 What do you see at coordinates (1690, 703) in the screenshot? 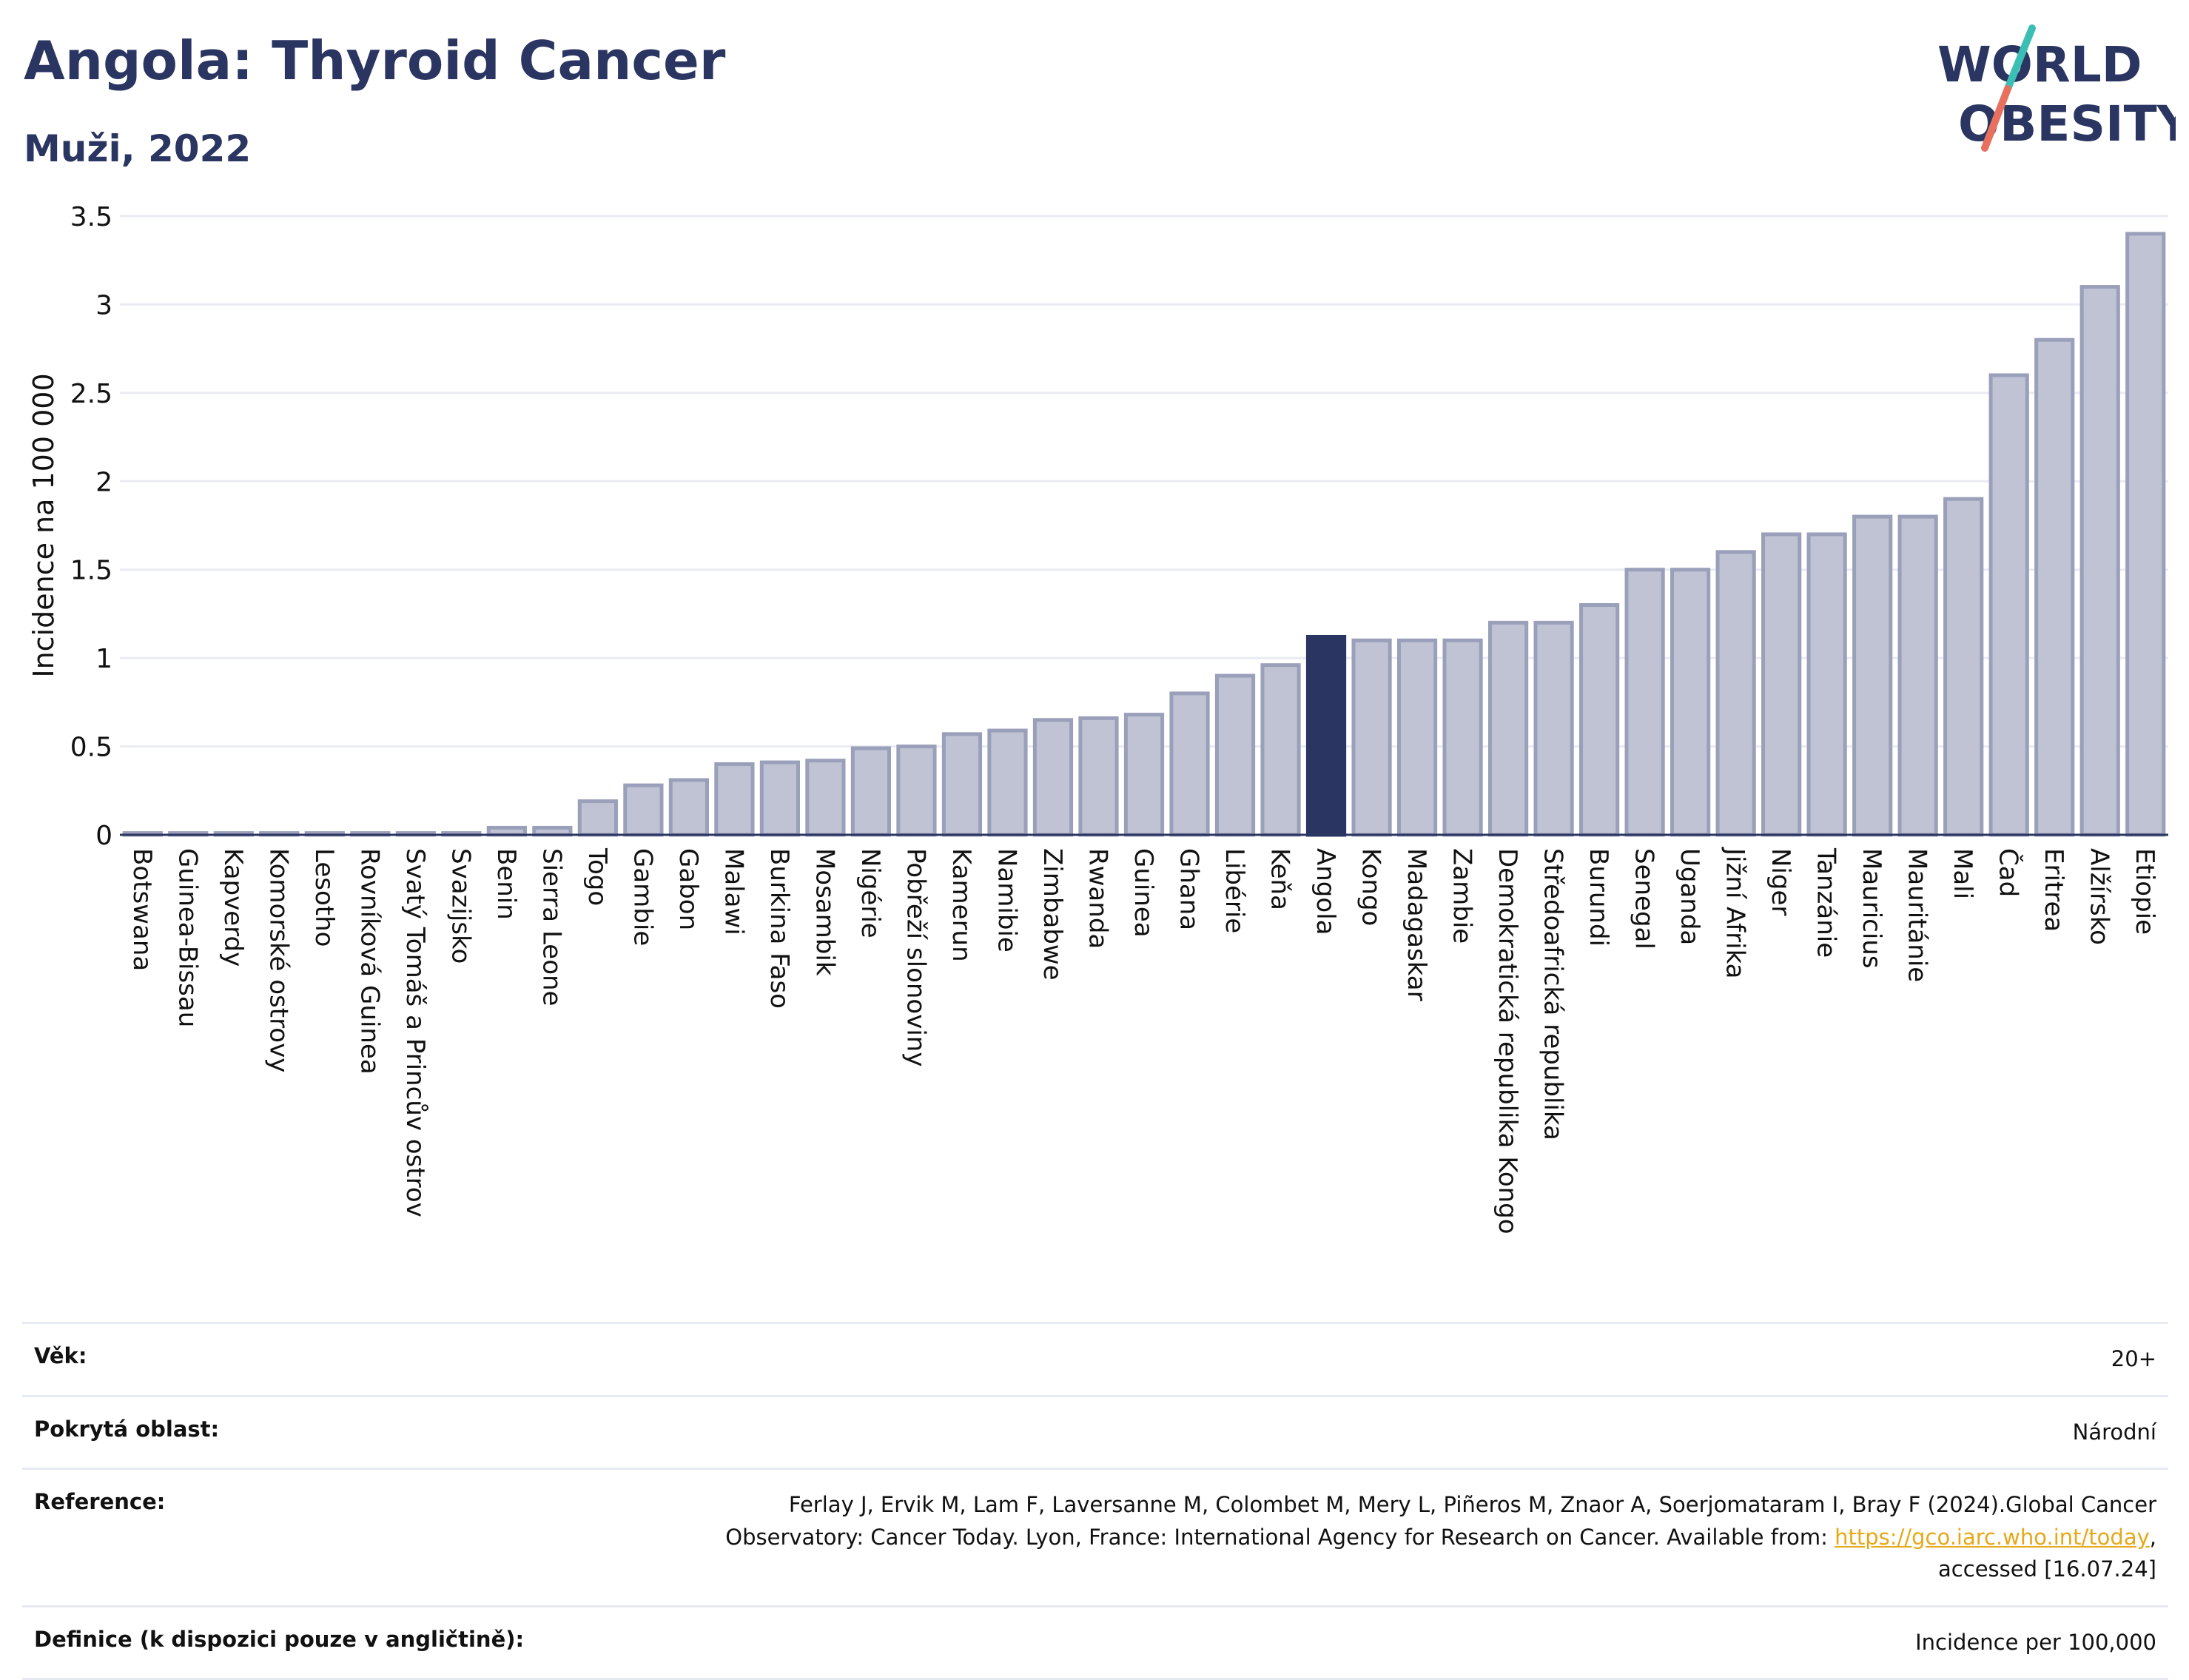
I see `bar-uganda` at bounding box center [1690, 703].